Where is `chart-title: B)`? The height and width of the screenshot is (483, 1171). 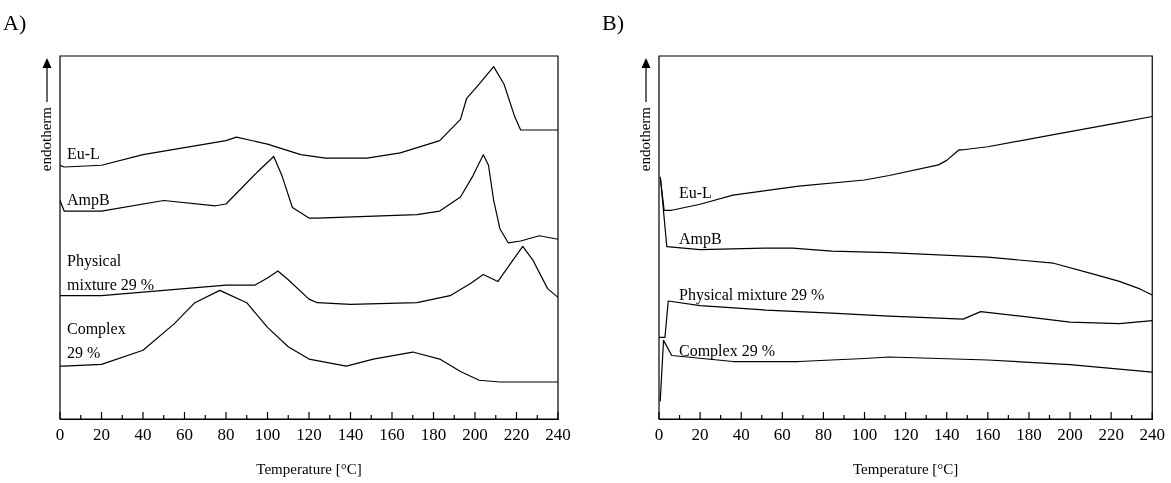 chart-title: B) is located at coordinates (613, 22).